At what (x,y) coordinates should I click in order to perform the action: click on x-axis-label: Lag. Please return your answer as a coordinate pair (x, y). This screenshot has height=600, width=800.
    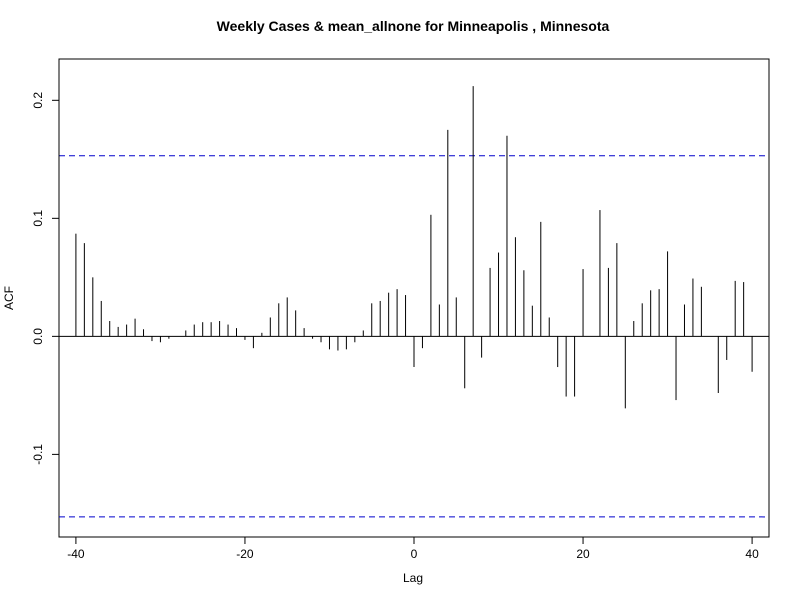
    Looking at the image, I should click on (413, 578).